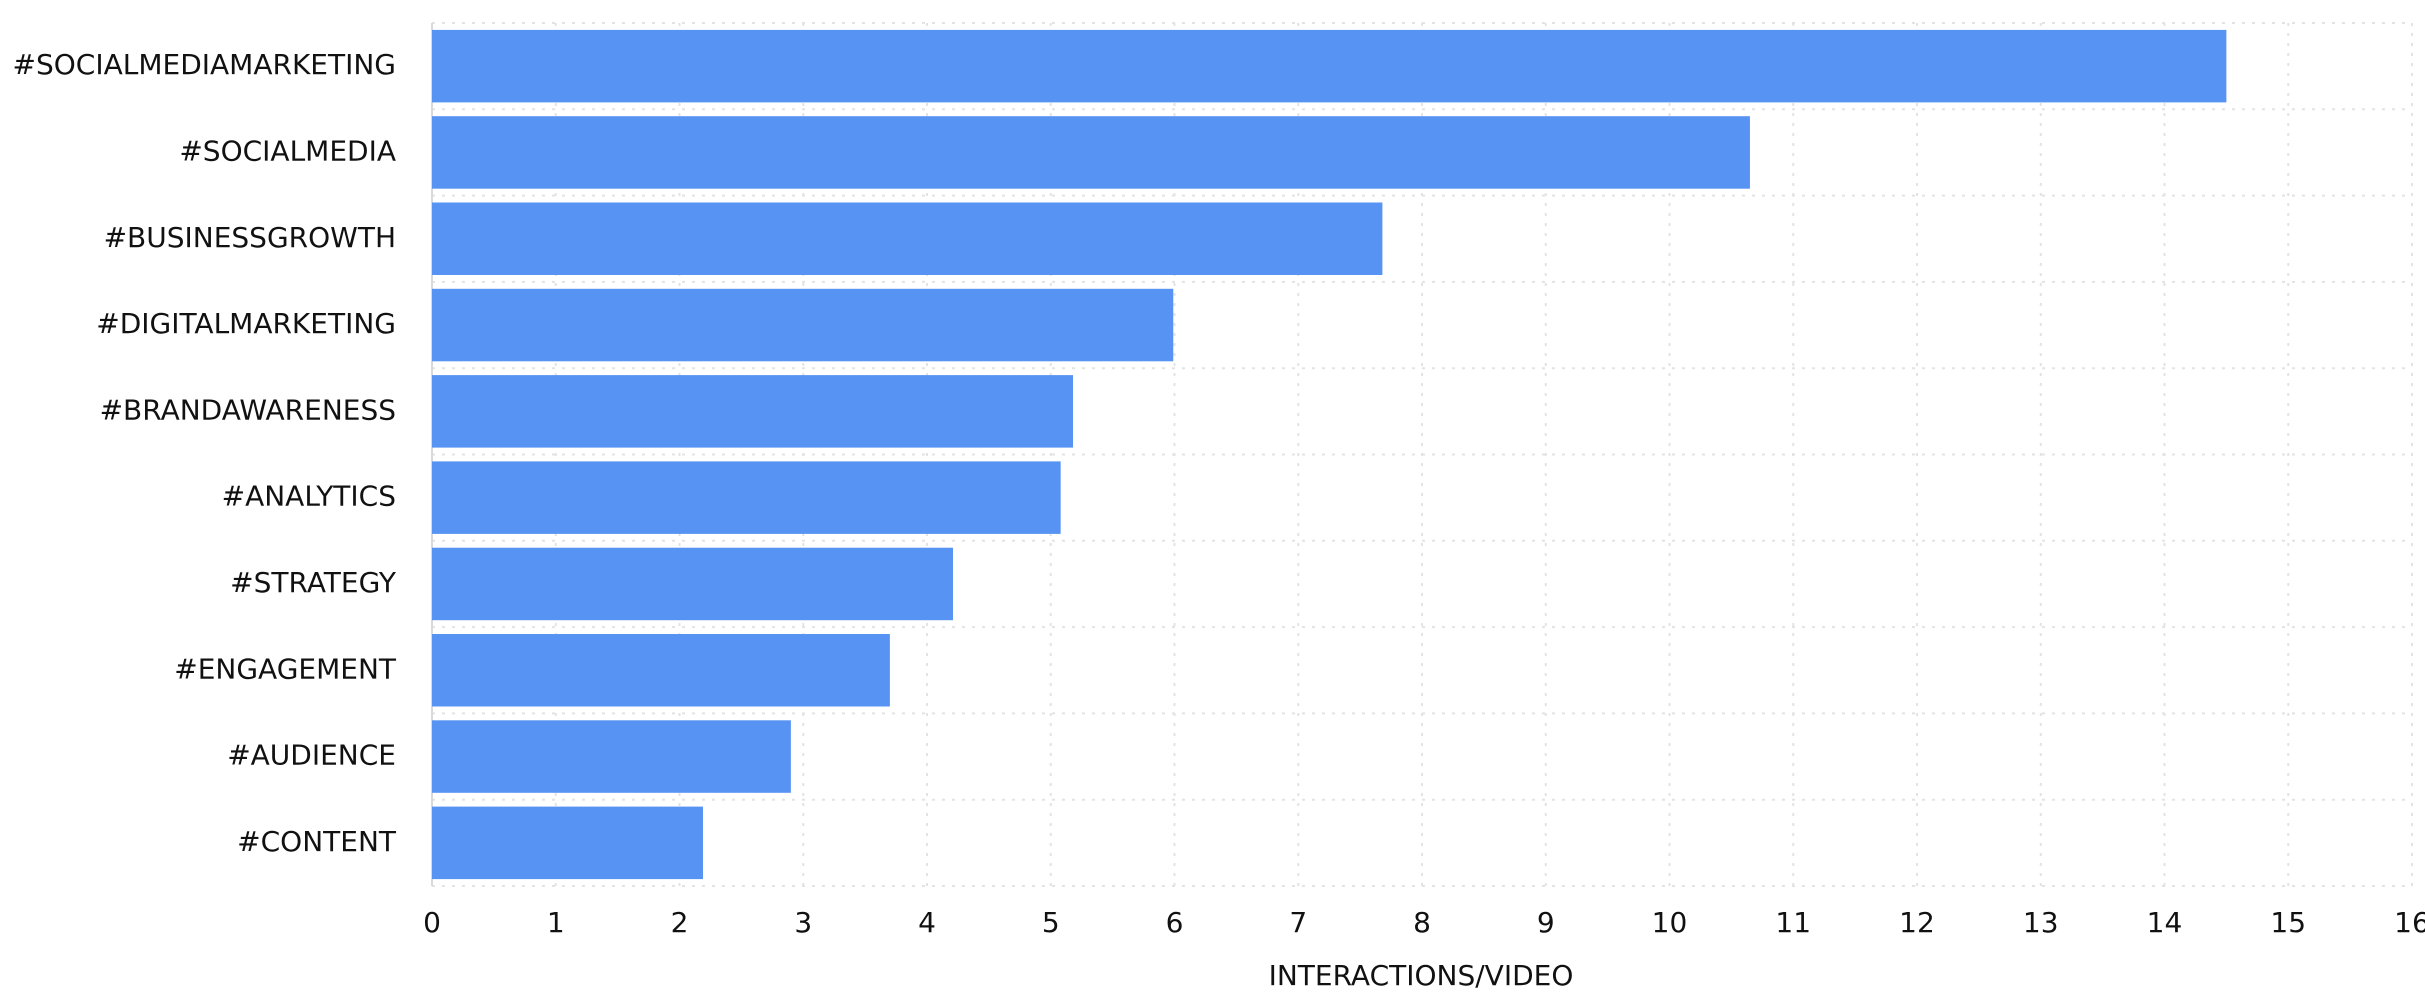 The width and height of the screenshot is (2425, 1000). I want to click on y-tick-label: #DIGITALMARKETING, so click(246, 323).